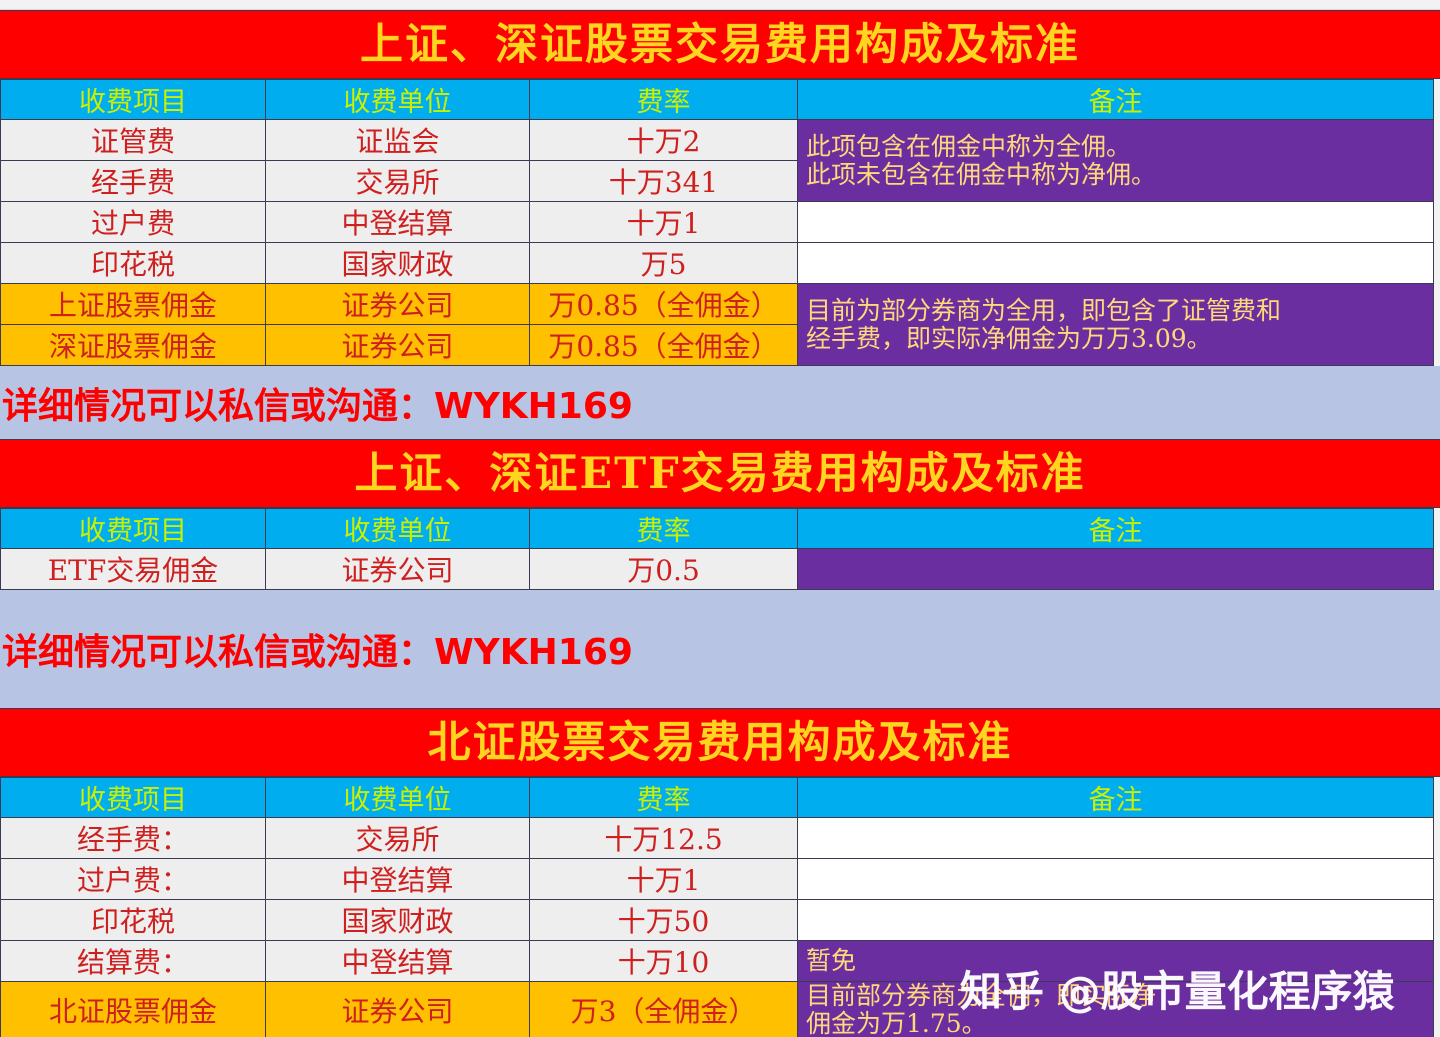 The height and width of the screenshot is (1037, 1440). What do you see at coordinates (133, 304) in the screenshot?
I see `cell-item: 上证股票佣金` at bounding box center [133, 304].